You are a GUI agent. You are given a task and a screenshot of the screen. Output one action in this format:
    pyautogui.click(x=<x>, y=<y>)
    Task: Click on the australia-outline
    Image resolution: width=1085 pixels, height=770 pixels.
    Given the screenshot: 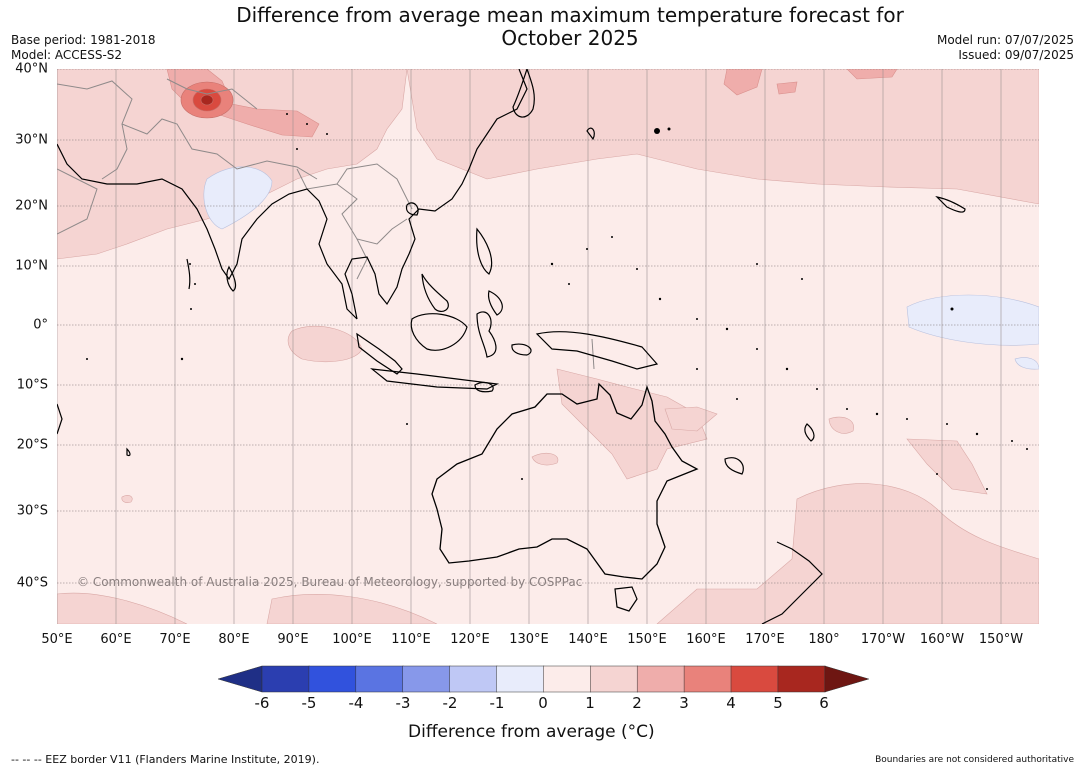 What is the action you would take?
    pyautogui.click(x=565, y=481)
    